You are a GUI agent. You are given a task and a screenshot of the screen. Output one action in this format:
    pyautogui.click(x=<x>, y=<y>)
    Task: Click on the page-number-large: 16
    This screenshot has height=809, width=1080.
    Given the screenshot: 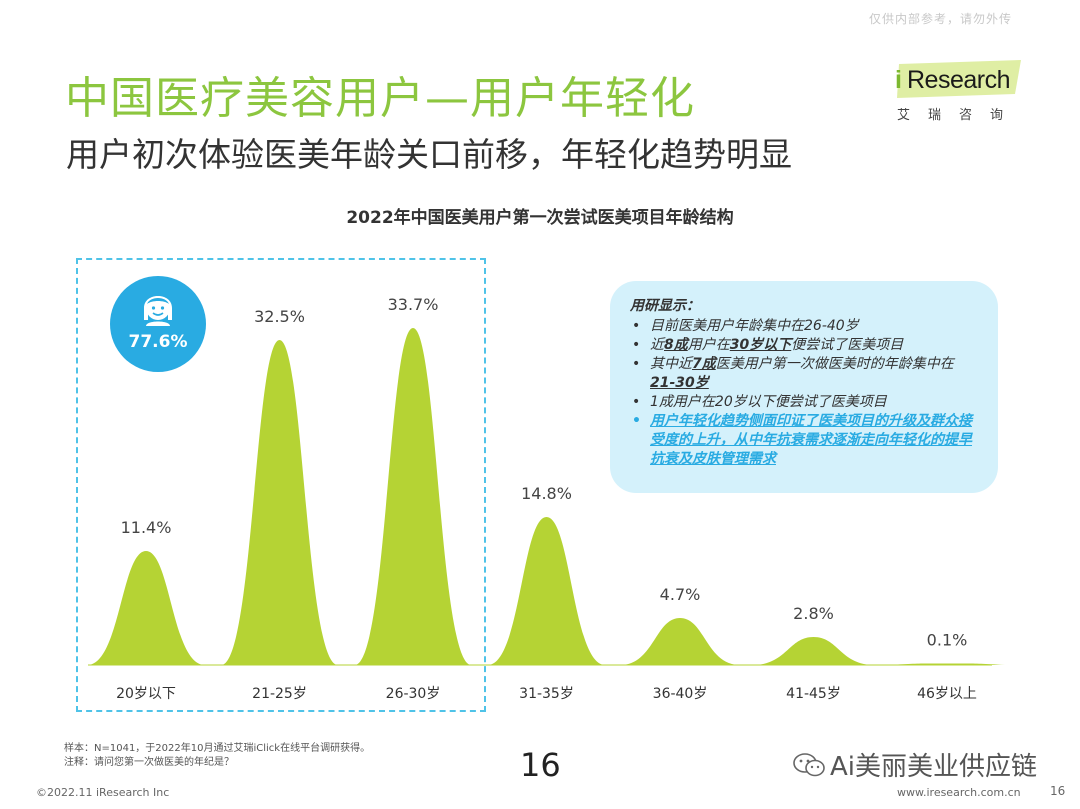 What is the action you would take?
    pyautogui.click(x=540, y=765)
    